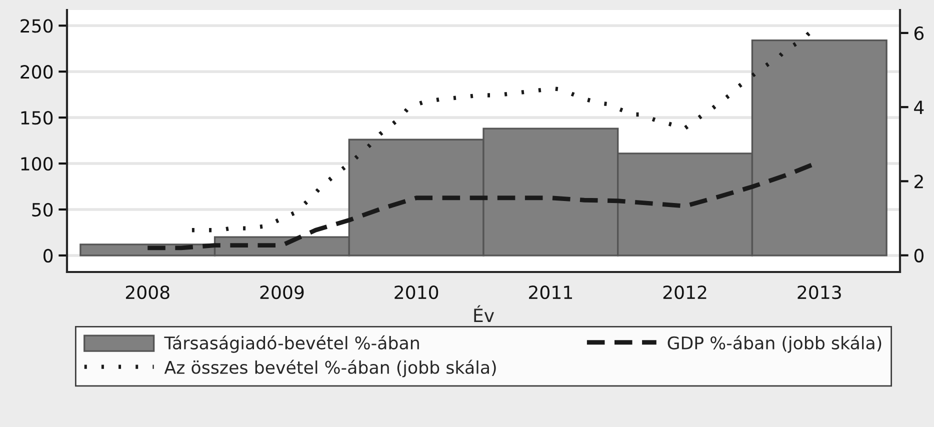  What do you see at coordinates (919, 107) in the screenshot?
I see `y2-tick-label: 4` at bounding box center [919, 107].